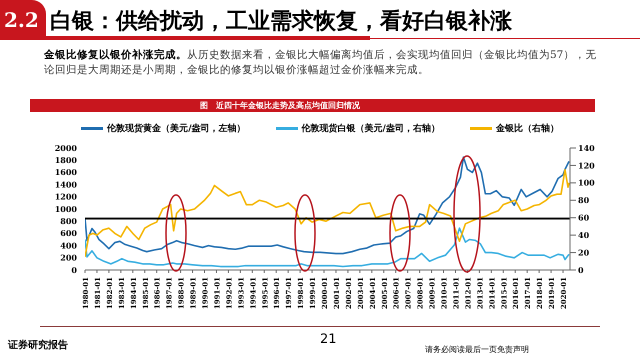 The width and height of the screenshot is (640, 360). What do you see at coordinates (66, 160) in the screenshot?
I see `y-tick-label: 1800` at bounding box center [66, 160].